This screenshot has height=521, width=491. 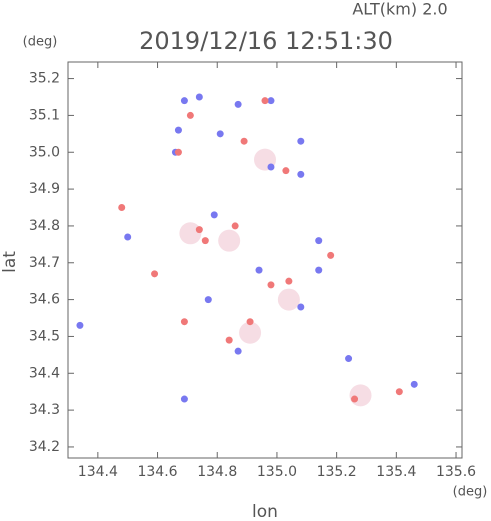 What do you see at coordinates (44, 115) in the screenshot?
I see `y-tick-label: 35.1` at bounding box center [44, 115].